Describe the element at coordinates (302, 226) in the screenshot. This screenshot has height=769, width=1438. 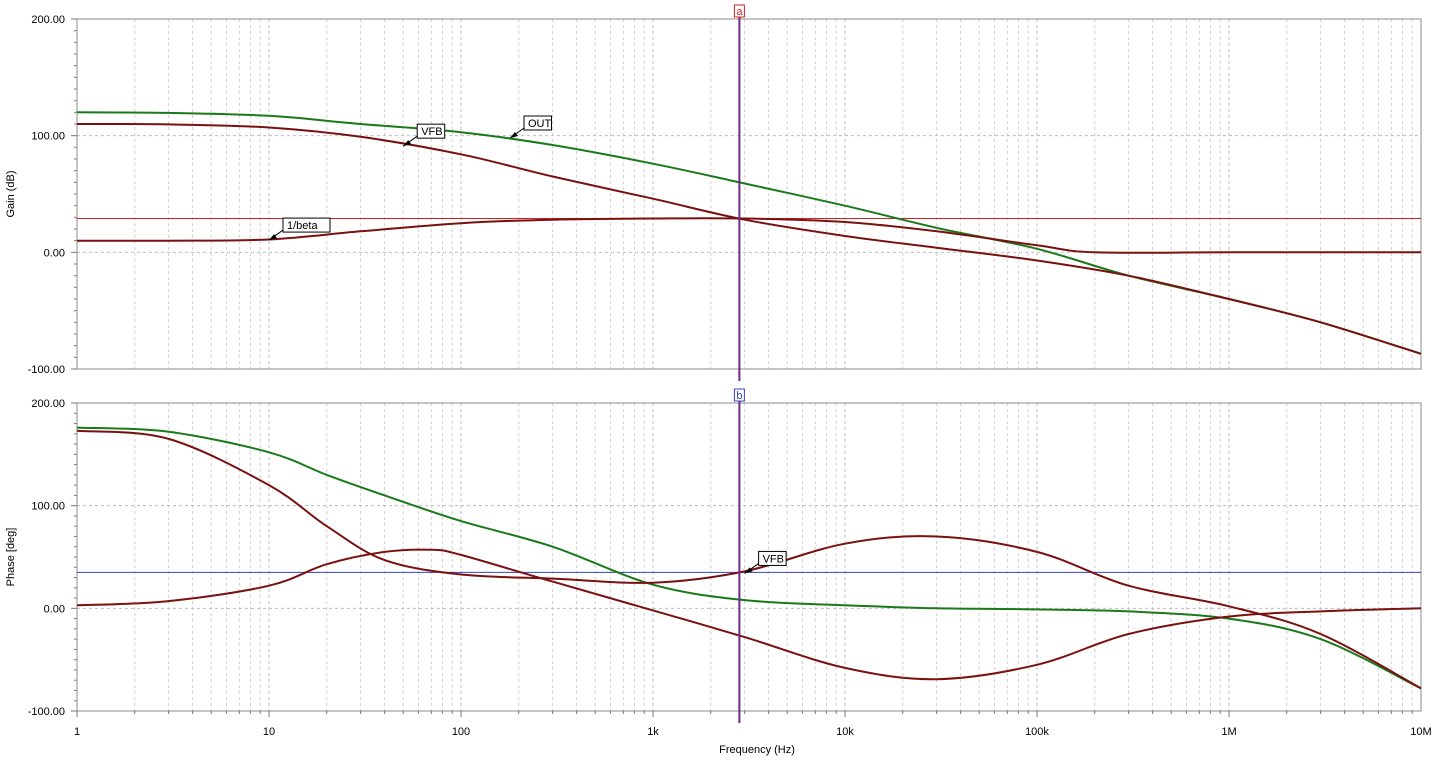
I see `series-label: 1/beta` at that location.